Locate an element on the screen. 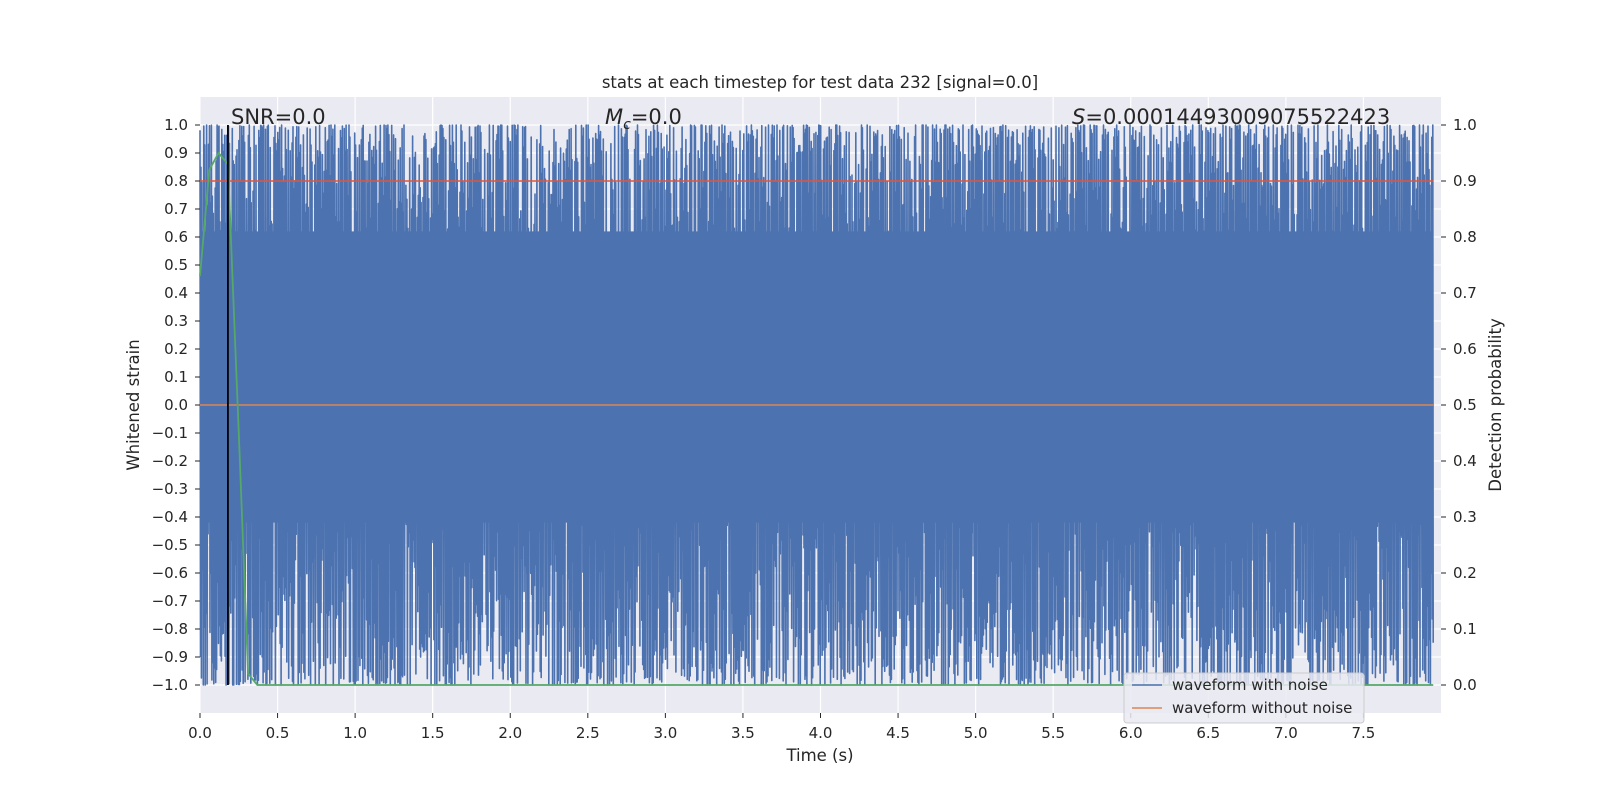 The image size is (1600, 800). s-symbol: S is located at coordinates (1078, 117).